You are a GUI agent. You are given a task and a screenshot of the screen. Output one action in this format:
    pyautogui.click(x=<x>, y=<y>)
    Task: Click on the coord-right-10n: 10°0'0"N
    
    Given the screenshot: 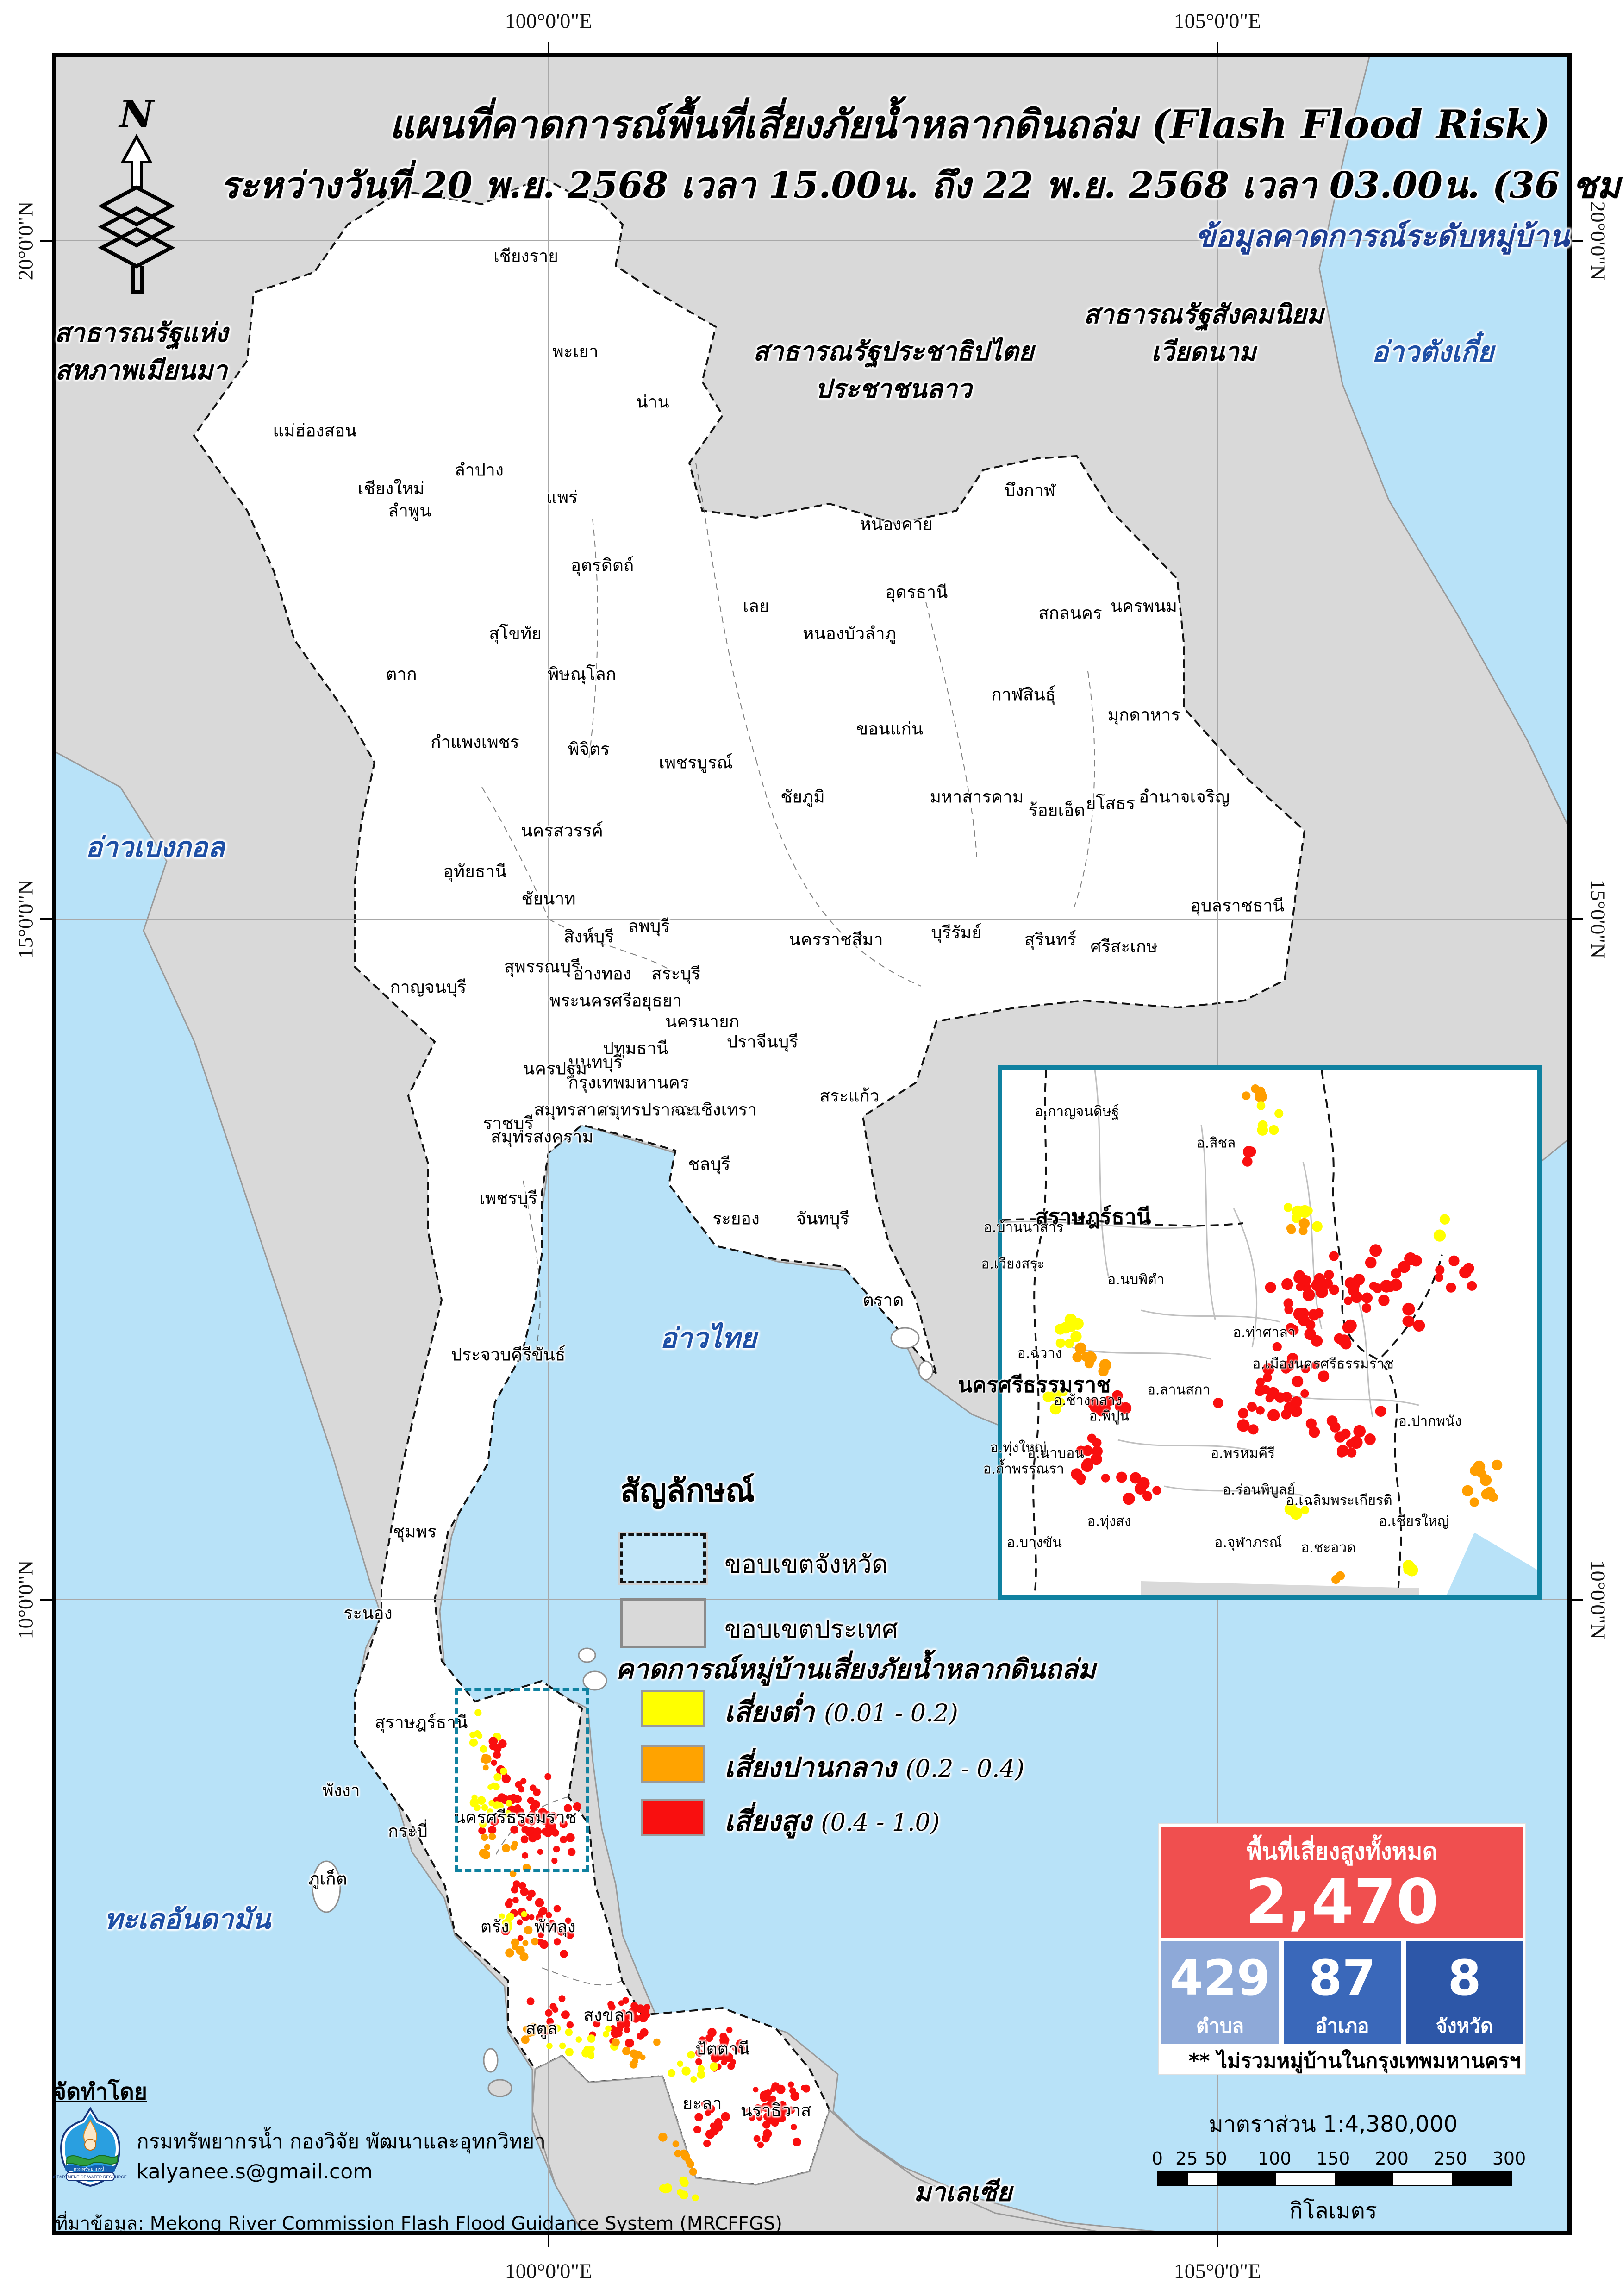 What is the action you would take?
    pyautogui.click(x=1598, y=1599)
    